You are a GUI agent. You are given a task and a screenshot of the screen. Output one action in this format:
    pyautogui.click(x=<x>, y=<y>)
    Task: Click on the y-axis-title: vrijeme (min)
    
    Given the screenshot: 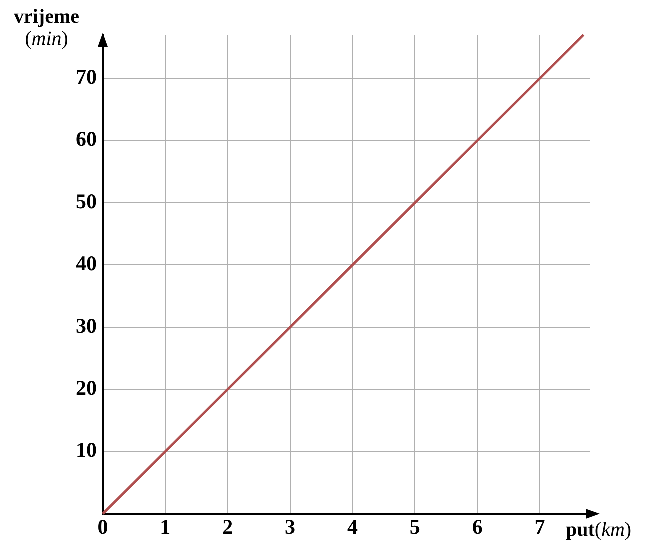 What is the action you would take?
    pyautogui.click(x=47, y=28)
    